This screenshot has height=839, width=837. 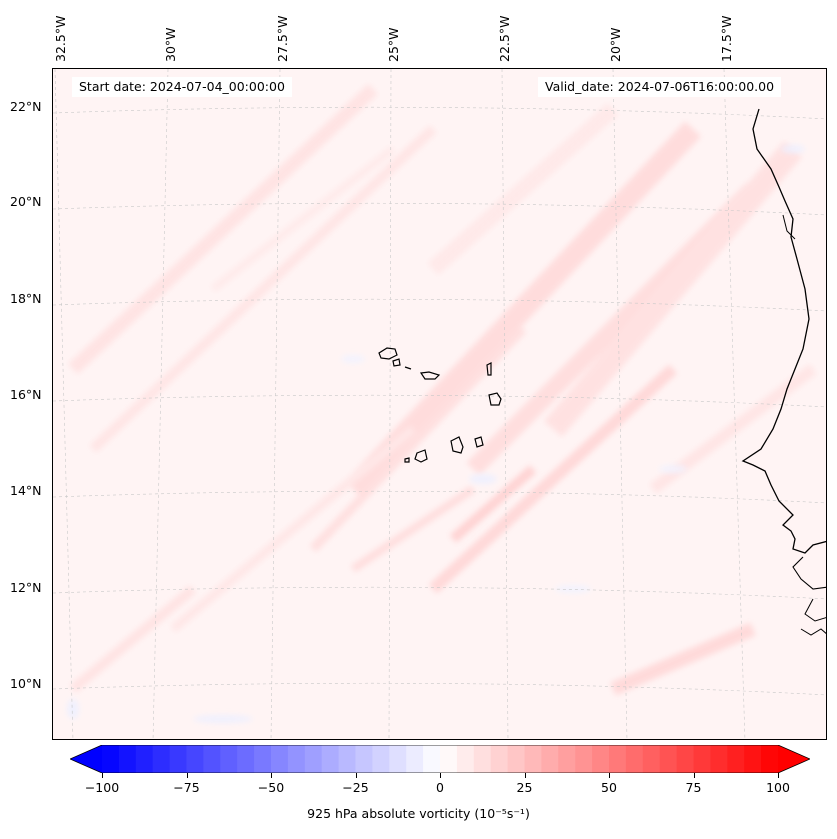 I want to click on lon-label-25w: 25°W, so click(x=393, y=44).